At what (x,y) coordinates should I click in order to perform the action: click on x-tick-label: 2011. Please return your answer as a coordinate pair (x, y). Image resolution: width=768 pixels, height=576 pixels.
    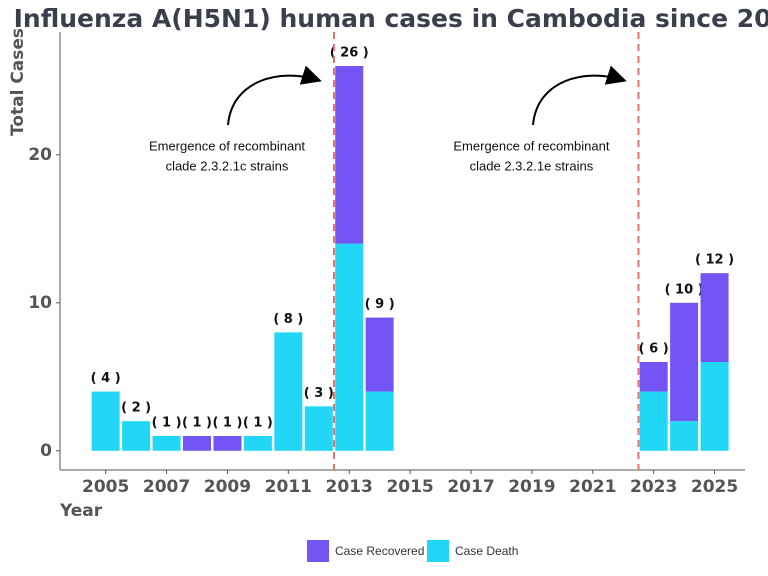
    Looking at the image, I should click on (288, 487).